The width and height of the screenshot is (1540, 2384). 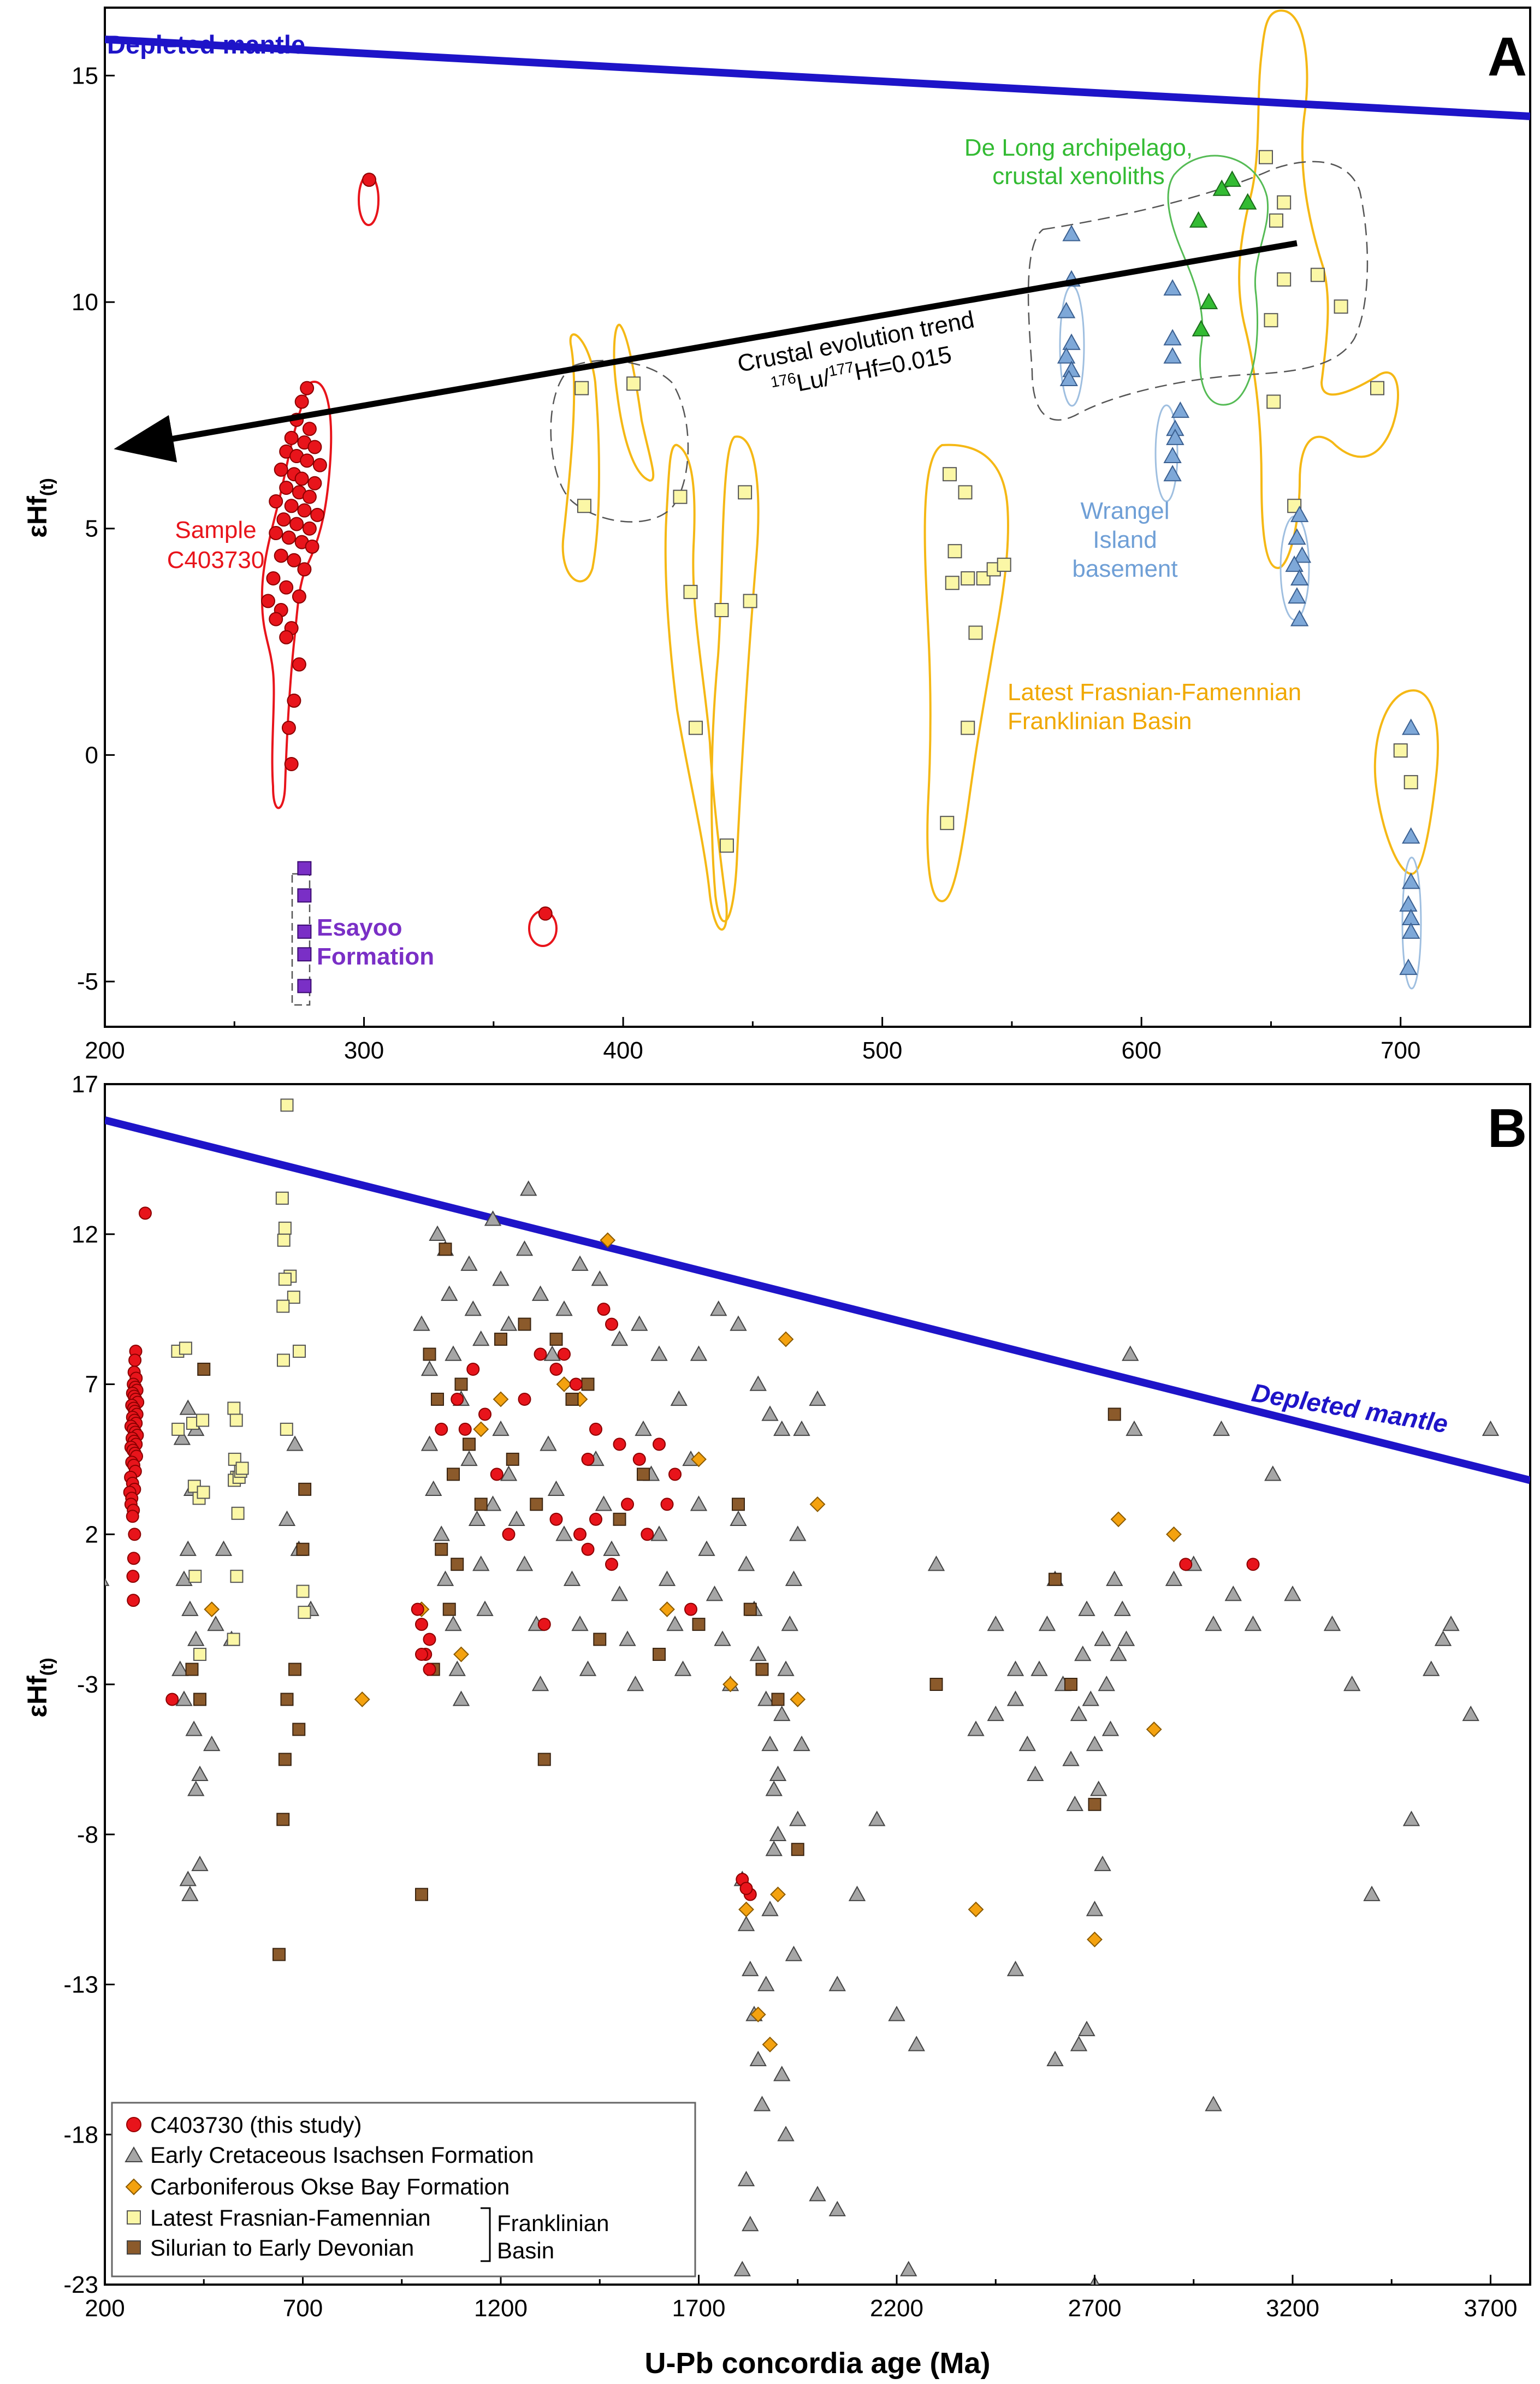 What do you see at coordinates (1095, 2308) in the screenshot?
I see `x-tick-label: 2700` at bounding box center [1095, 2308].